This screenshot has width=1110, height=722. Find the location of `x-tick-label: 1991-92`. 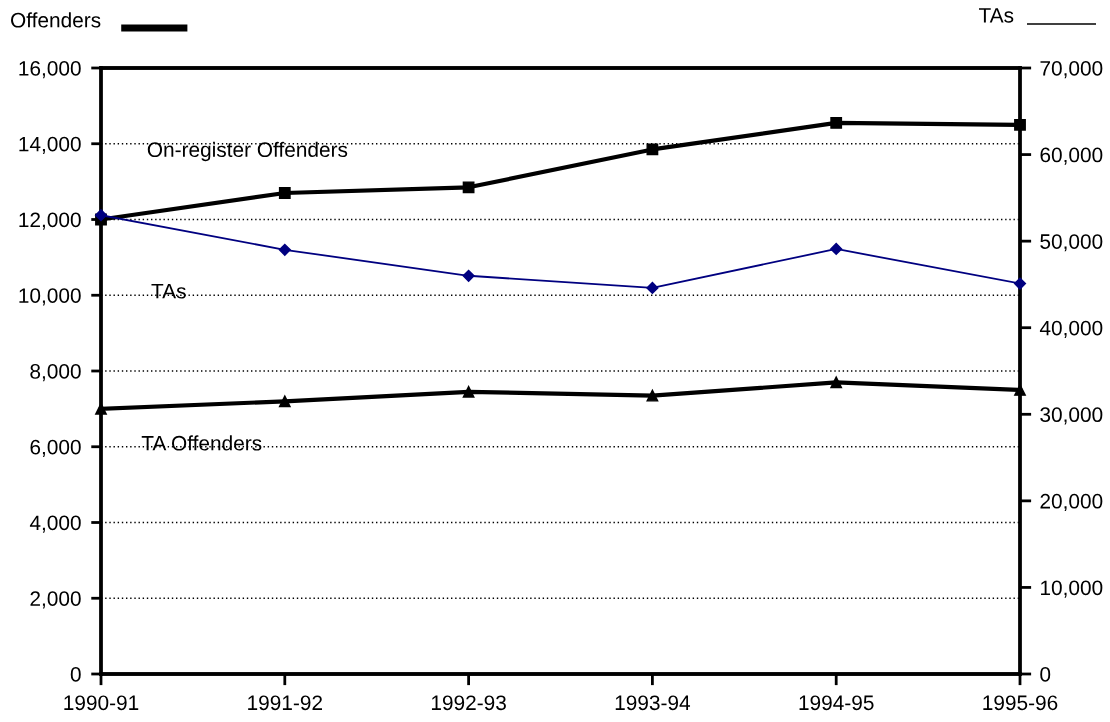

x-tick-label: 1991-92 is located at coordinates (285, 703).